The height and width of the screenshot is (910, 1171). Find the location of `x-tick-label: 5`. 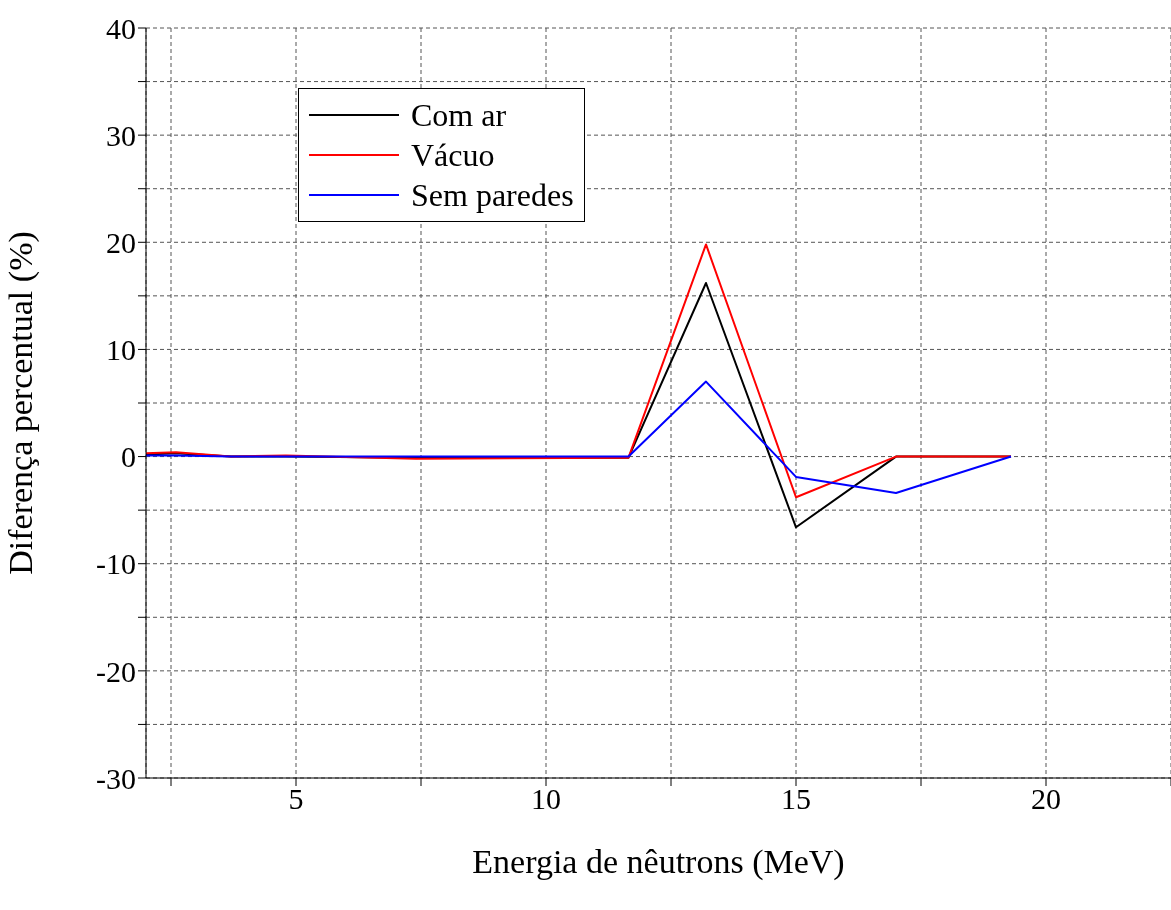

x-tick-label: 5 is located at coordinates (296, 799).